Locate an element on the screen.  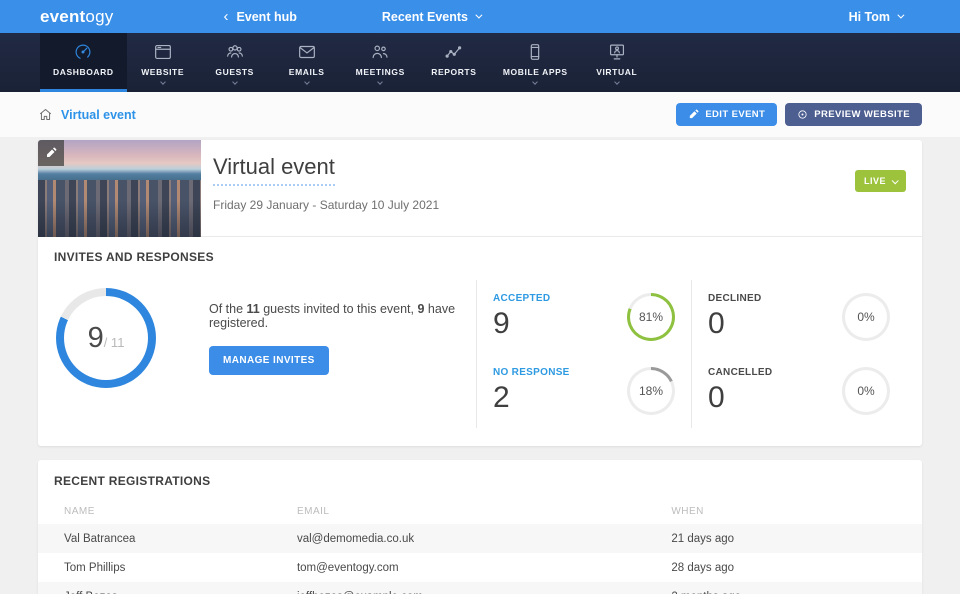
nav-label: MEETINGS is located at coordinates (380, 72).